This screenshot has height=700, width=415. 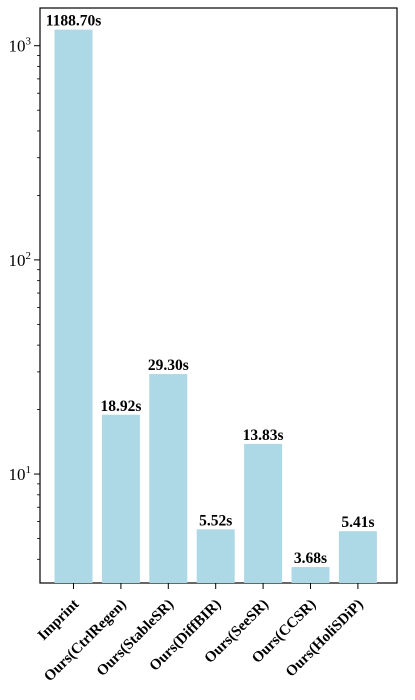 I want to click on bar-value-label: 5.41s, so click(x=357, y=522).